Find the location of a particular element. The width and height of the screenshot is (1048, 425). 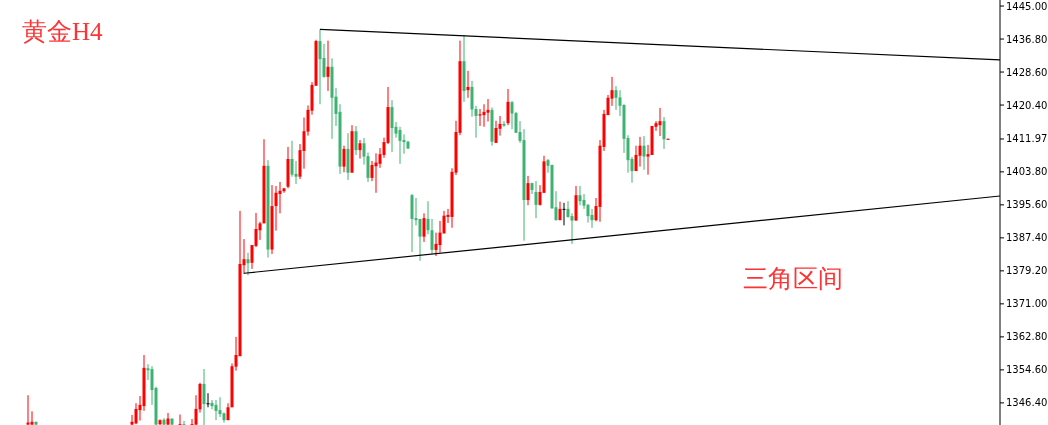

y-tick-label: 1395.60 is located at coordinates (1027, 205).